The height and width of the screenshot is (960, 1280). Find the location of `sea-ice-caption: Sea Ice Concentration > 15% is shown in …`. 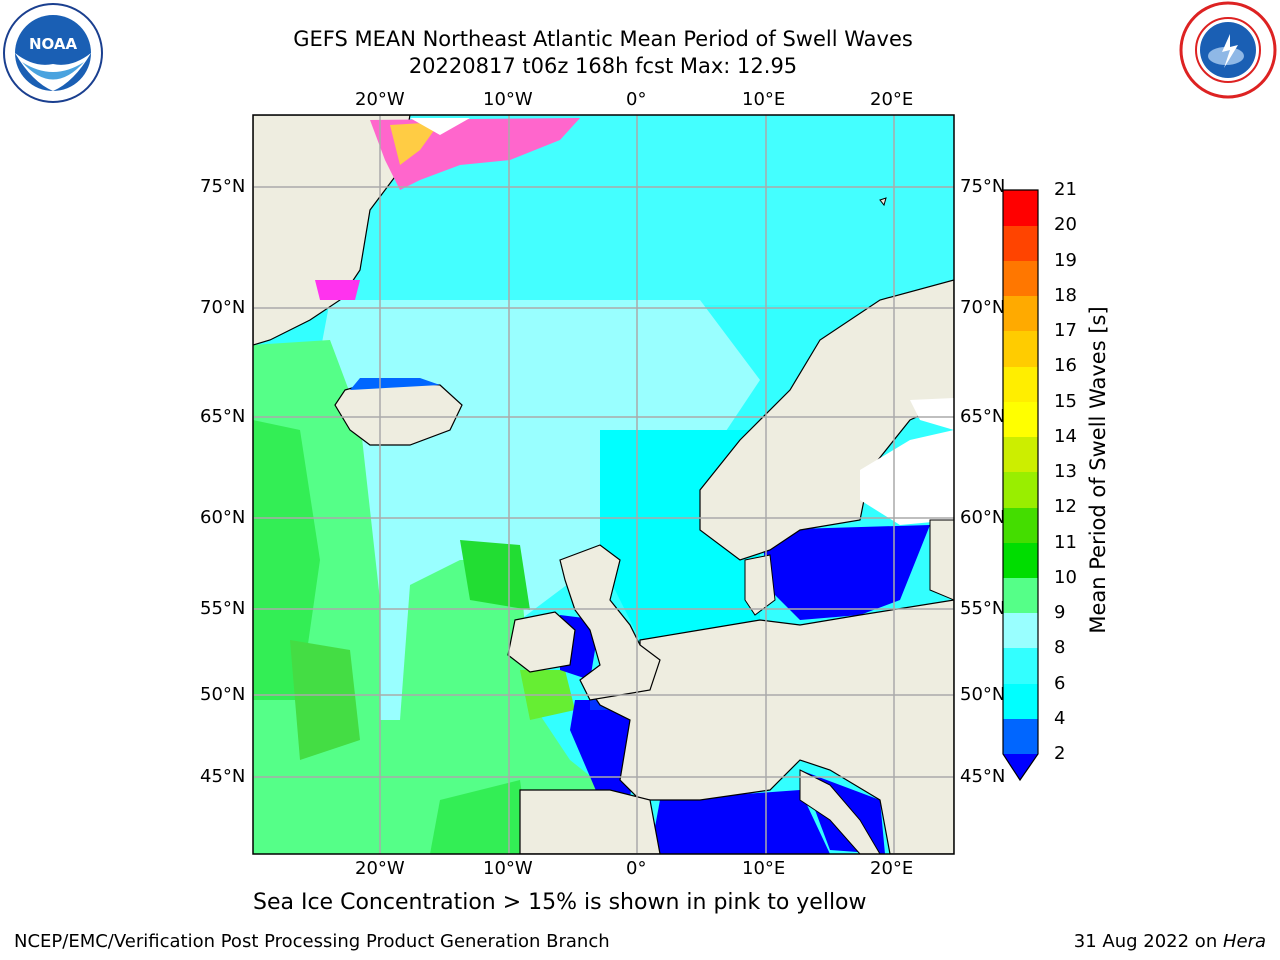

sea-ice-caption: Sea Ice Concentration > 15% is shown in … is located at coordinates (560, 902).